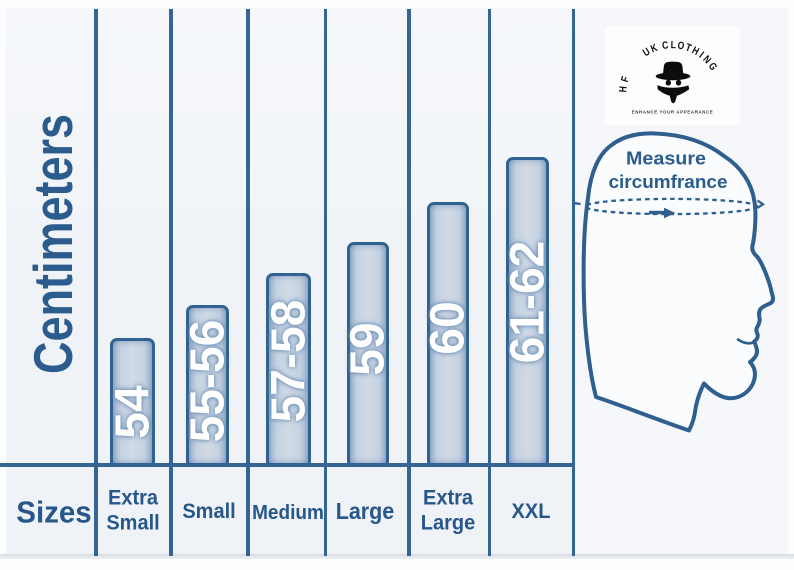  I want to click on svg-text: F, so click(625, 79).